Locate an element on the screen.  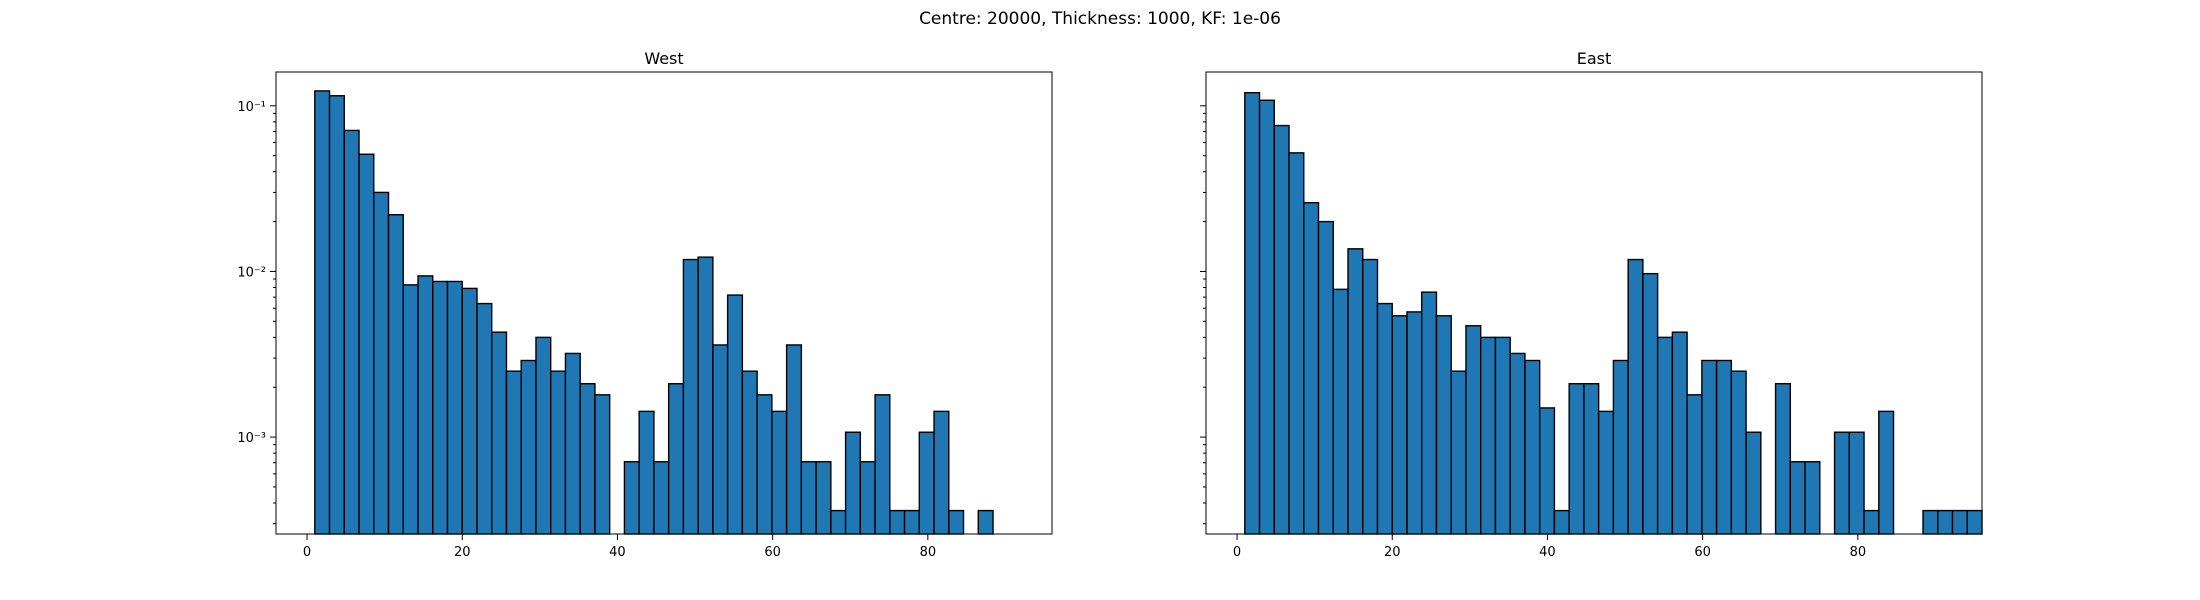
east-x-tick-label: 60 is located at coordinates (1702, 552).